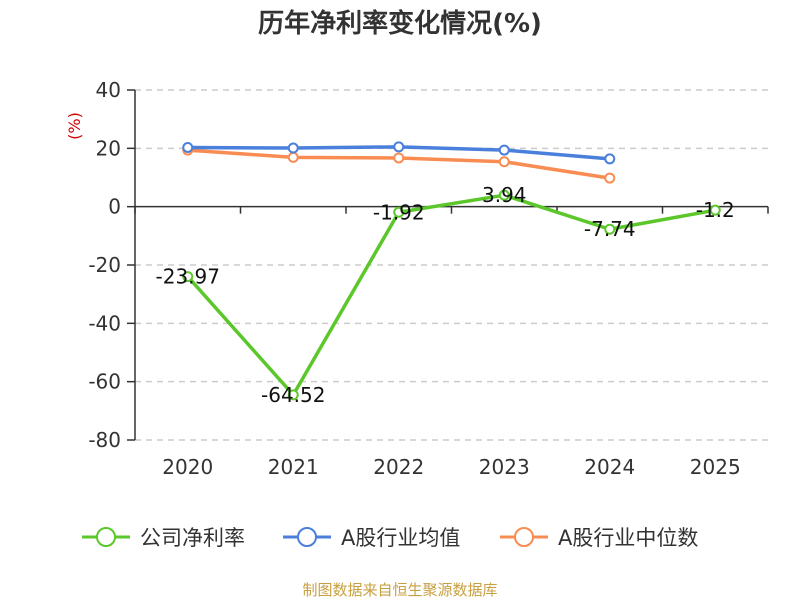  Describe the element at coordinates (715, 467) in the screenshot. I see `x-tick-label: 2025` at that location.